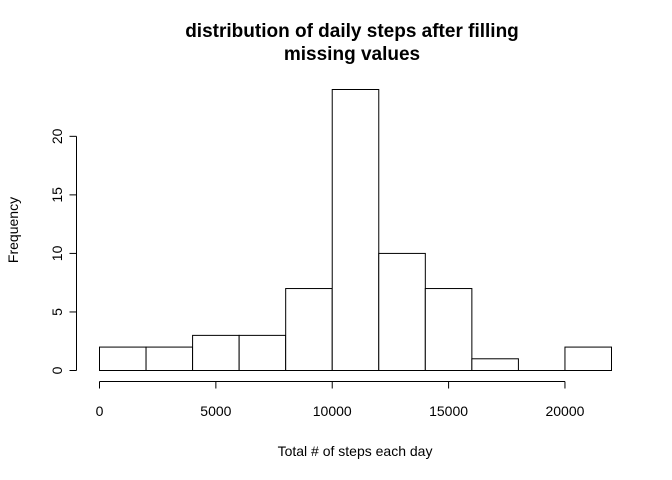 The image size is (672, 480). Describe the element at coordinates (57, 195) in the screenshot. I see `y-tick-label-3: 15` at that location.